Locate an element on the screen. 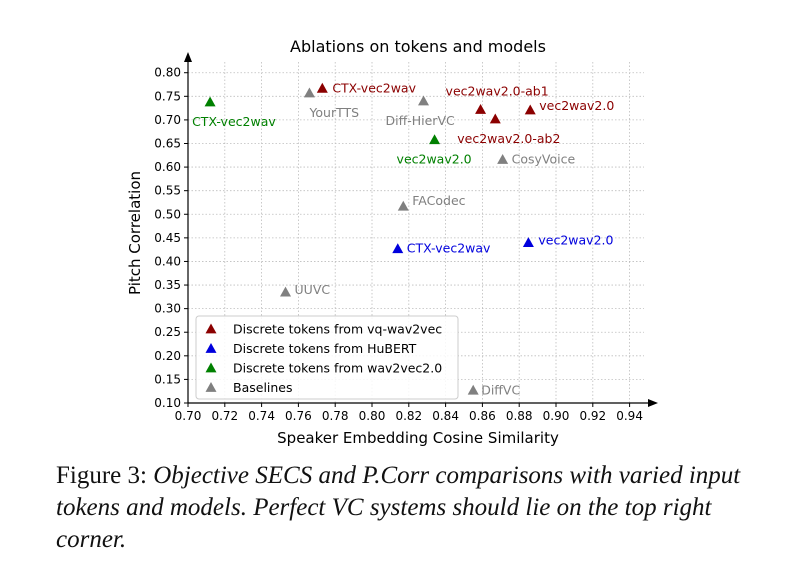 This screenshot has width=796, height=584. x-tick-label: 0.72 is located at coordinates (224, 416).